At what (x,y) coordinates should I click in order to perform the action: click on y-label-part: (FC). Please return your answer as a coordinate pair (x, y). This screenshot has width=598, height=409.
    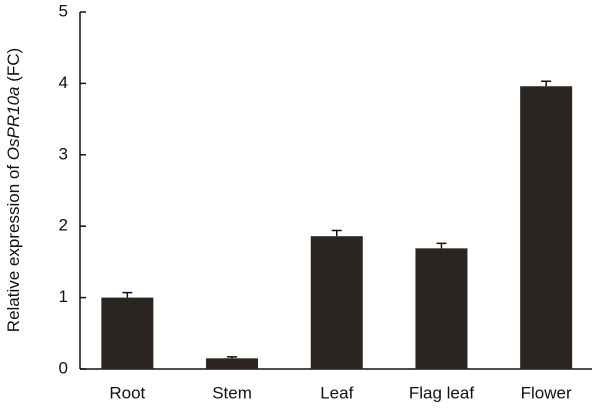
    Looking at the image, I should click on (13, 67).